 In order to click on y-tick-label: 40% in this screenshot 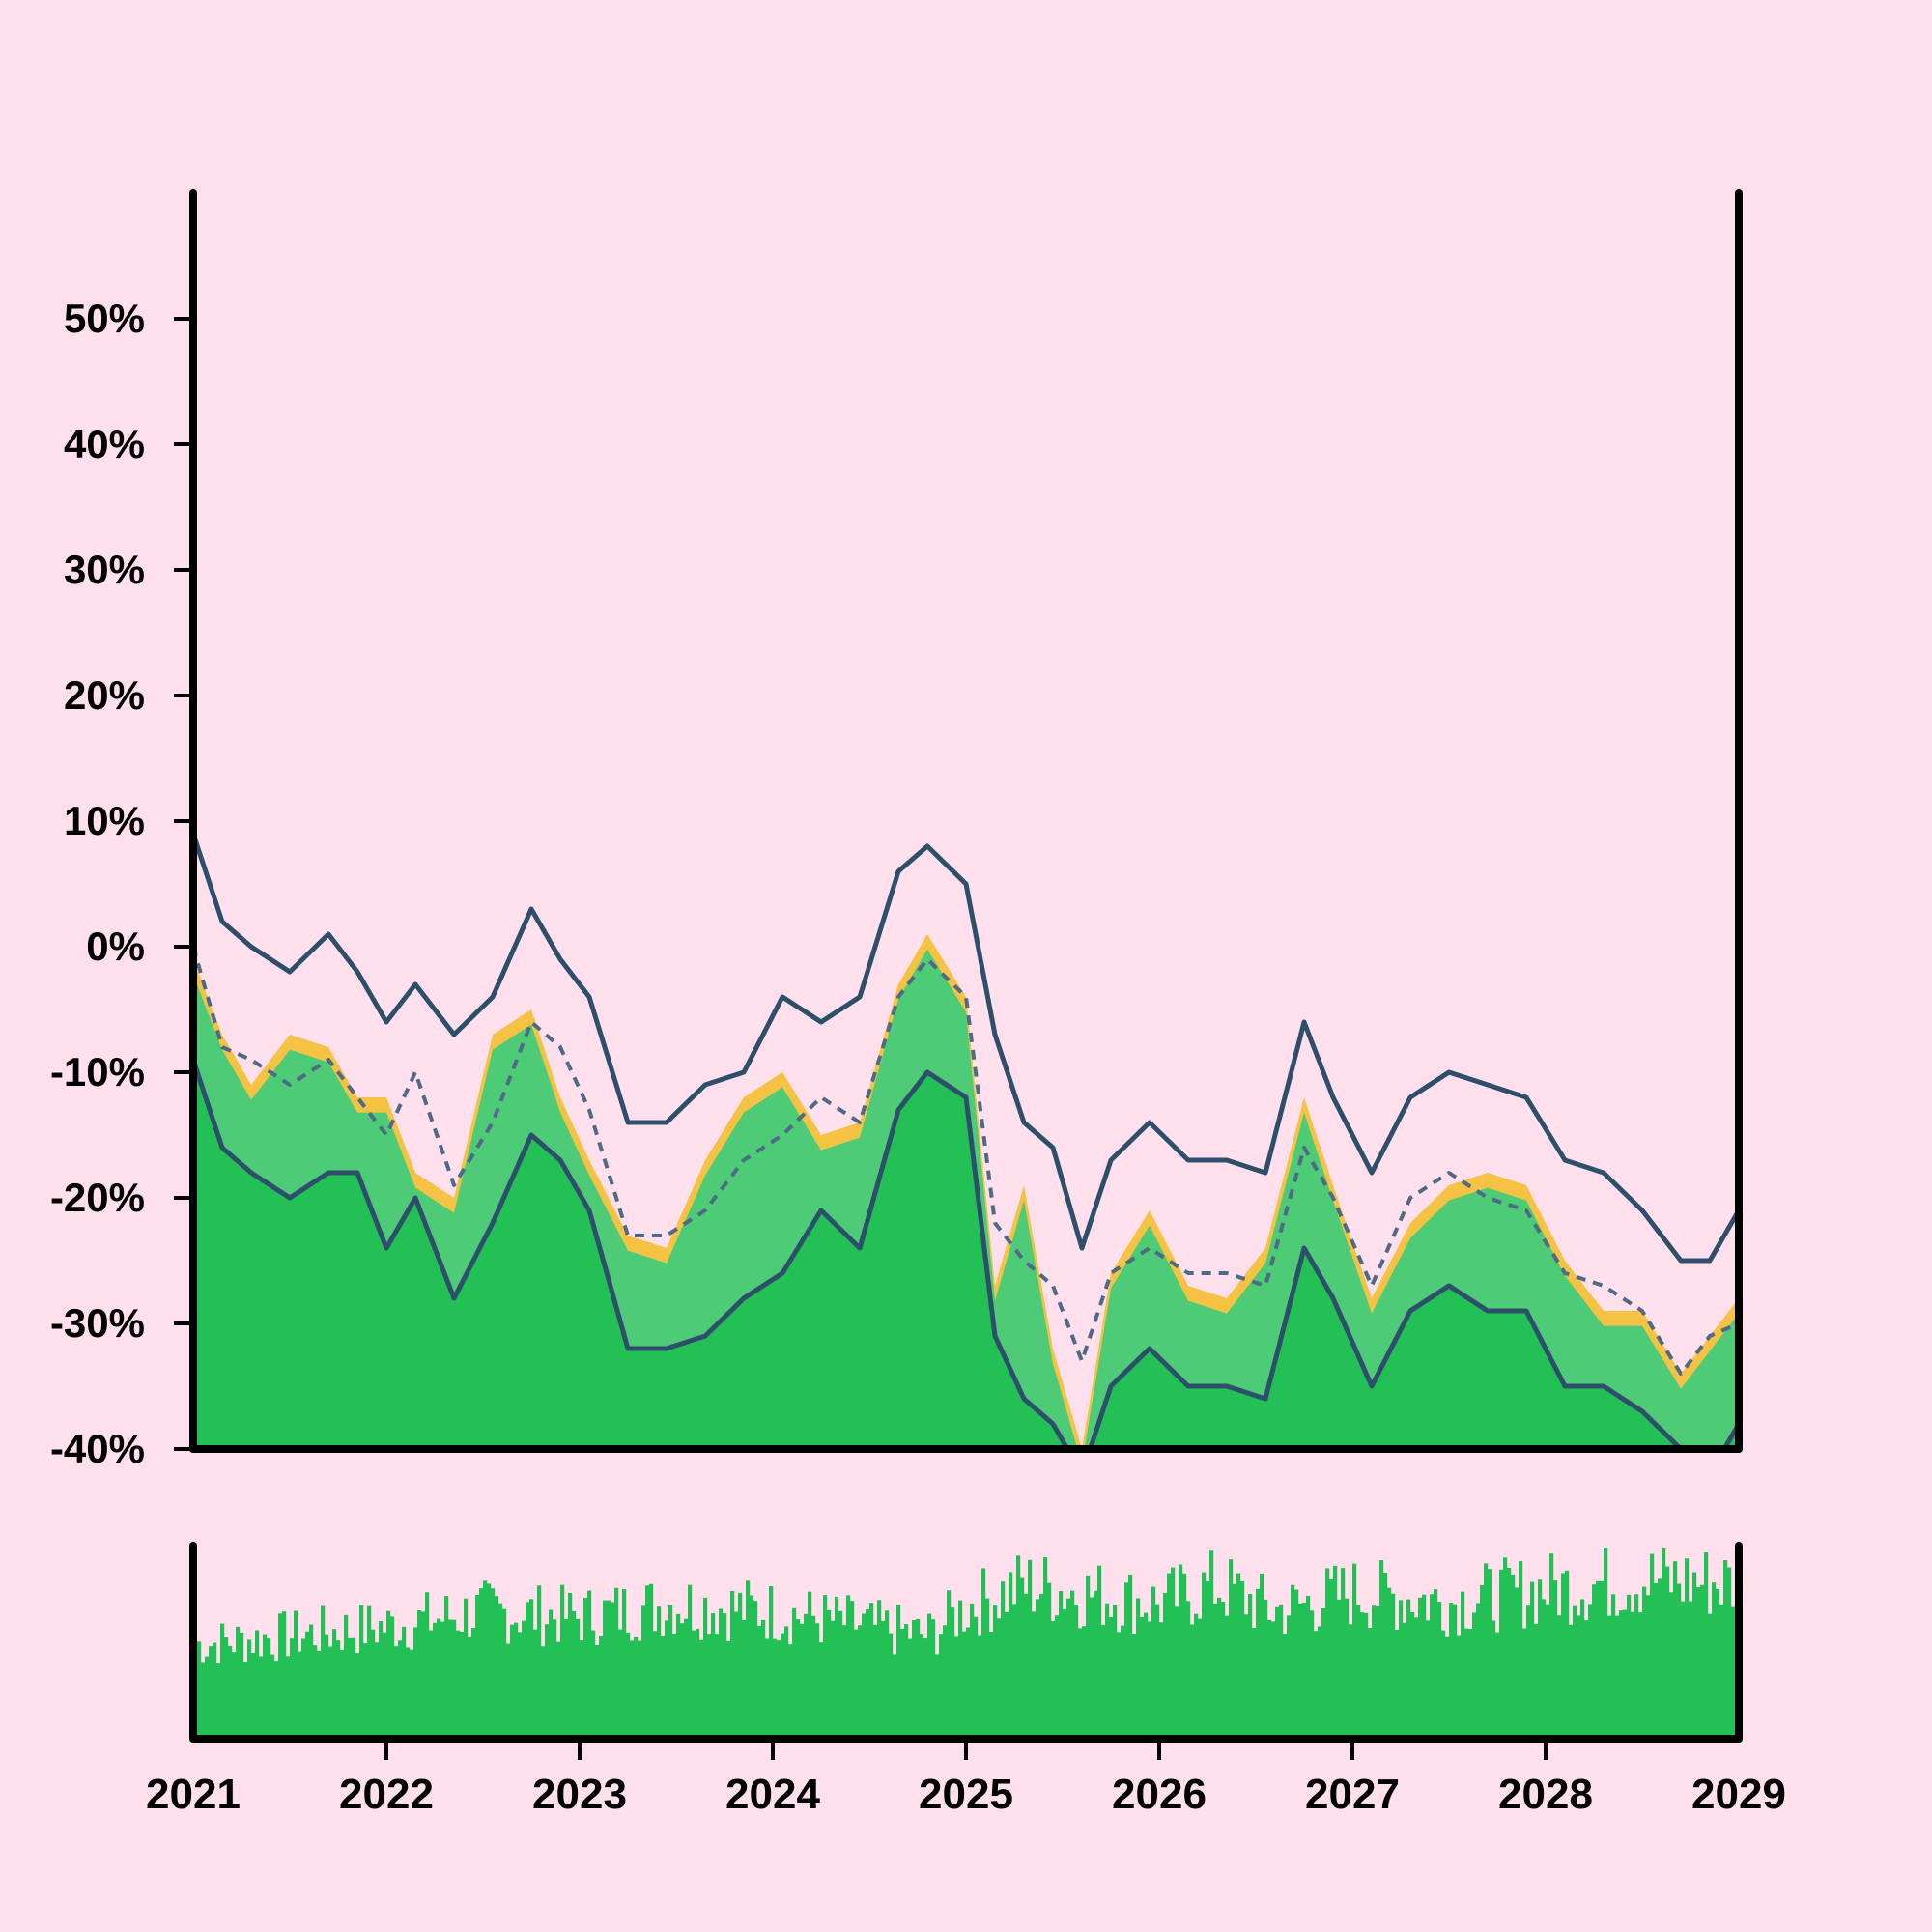, I will do `click(104, 444)`.